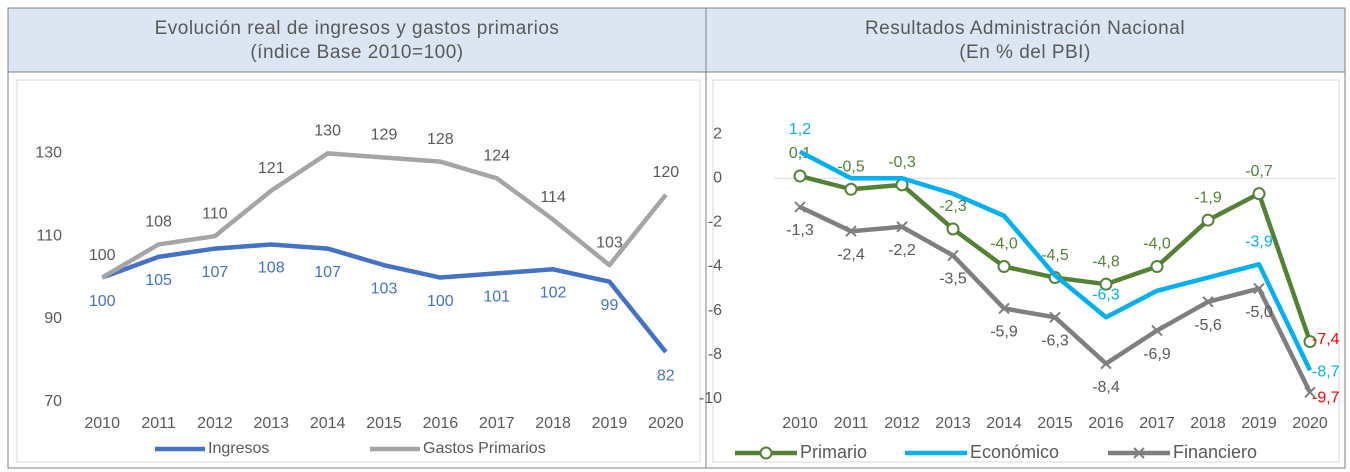  What do you see at coordinates (271, 168) in the screenshot?
I see `data-label: 121` at bounding box center [271, 168].